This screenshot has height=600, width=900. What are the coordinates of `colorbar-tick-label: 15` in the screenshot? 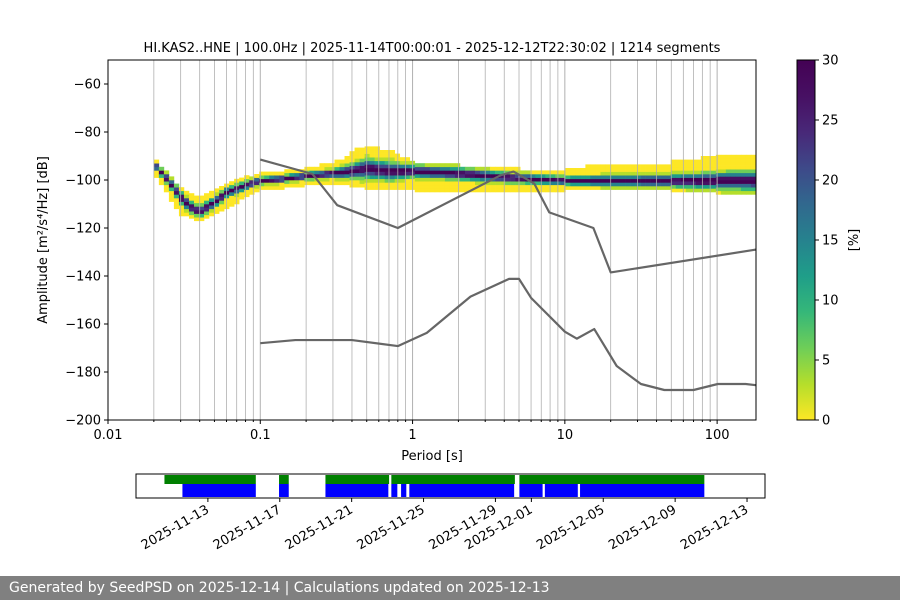 It's located at (830, 241).